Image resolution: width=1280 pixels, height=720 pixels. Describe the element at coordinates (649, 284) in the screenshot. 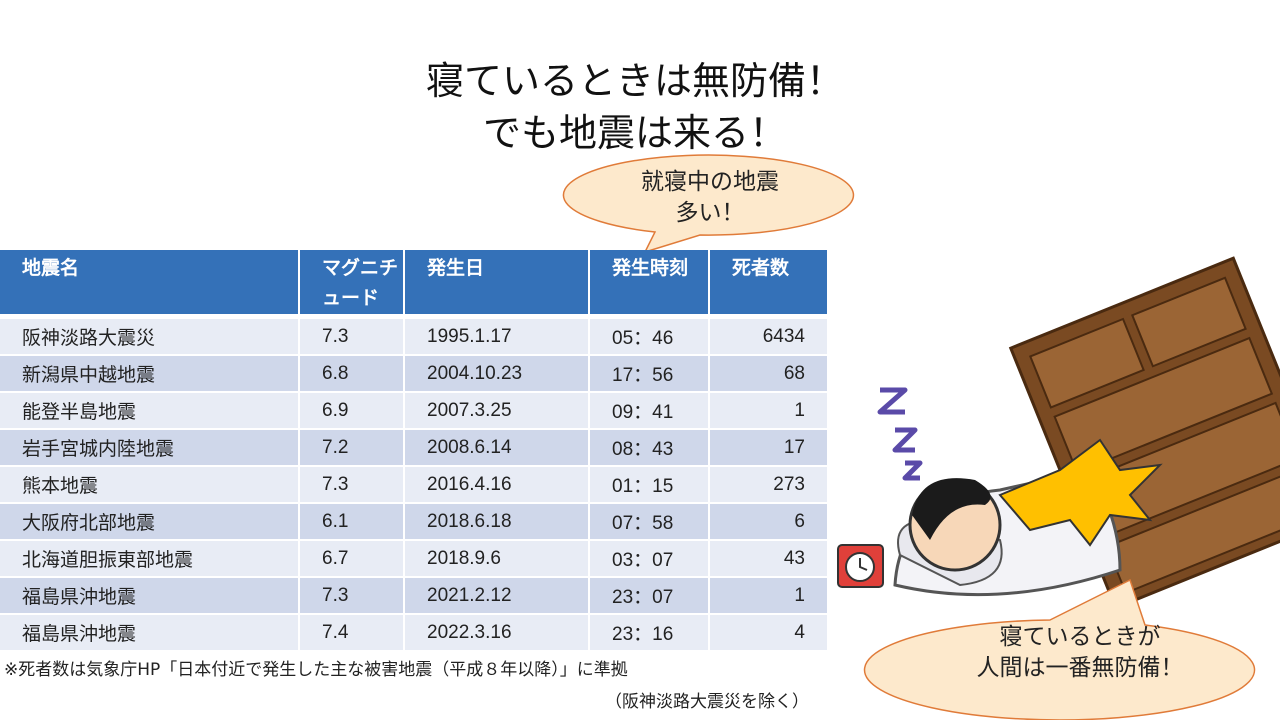

I see `header-cell: 発生時刻` at that location.